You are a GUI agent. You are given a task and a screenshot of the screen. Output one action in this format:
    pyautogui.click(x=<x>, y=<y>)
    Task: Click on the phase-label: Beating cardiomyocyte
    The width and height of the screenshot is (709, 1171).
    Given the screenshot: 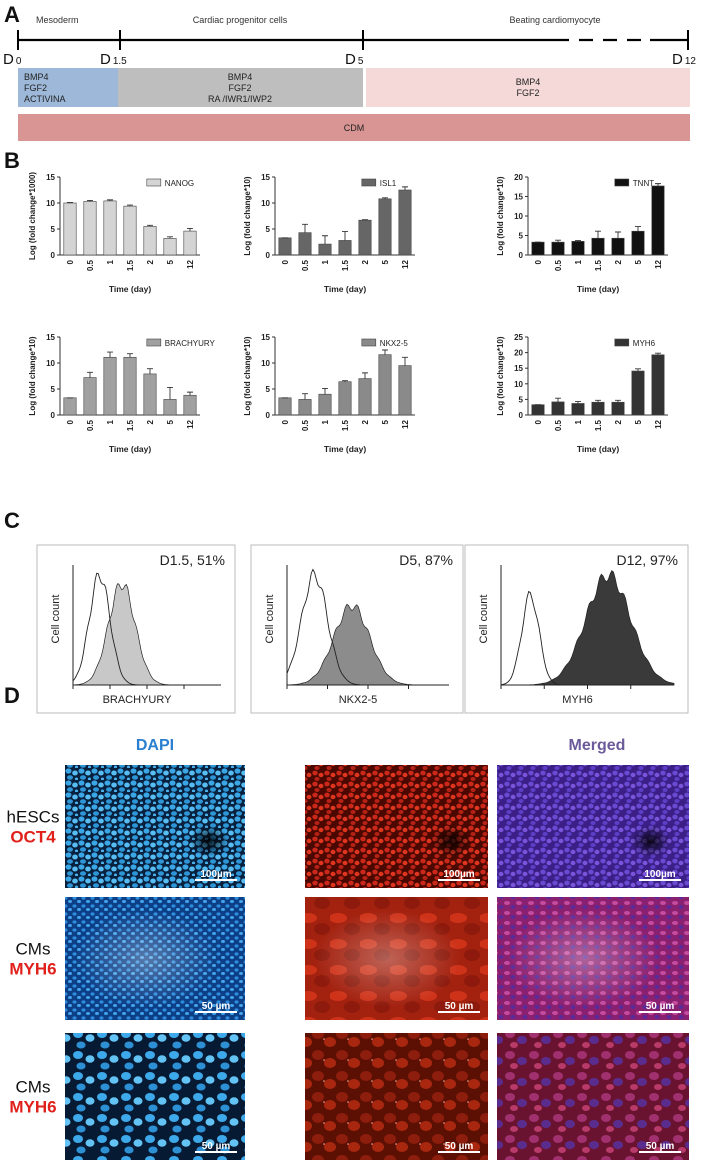 What is the action you would take?
    pyautogui.click(x=554, y=20)
    